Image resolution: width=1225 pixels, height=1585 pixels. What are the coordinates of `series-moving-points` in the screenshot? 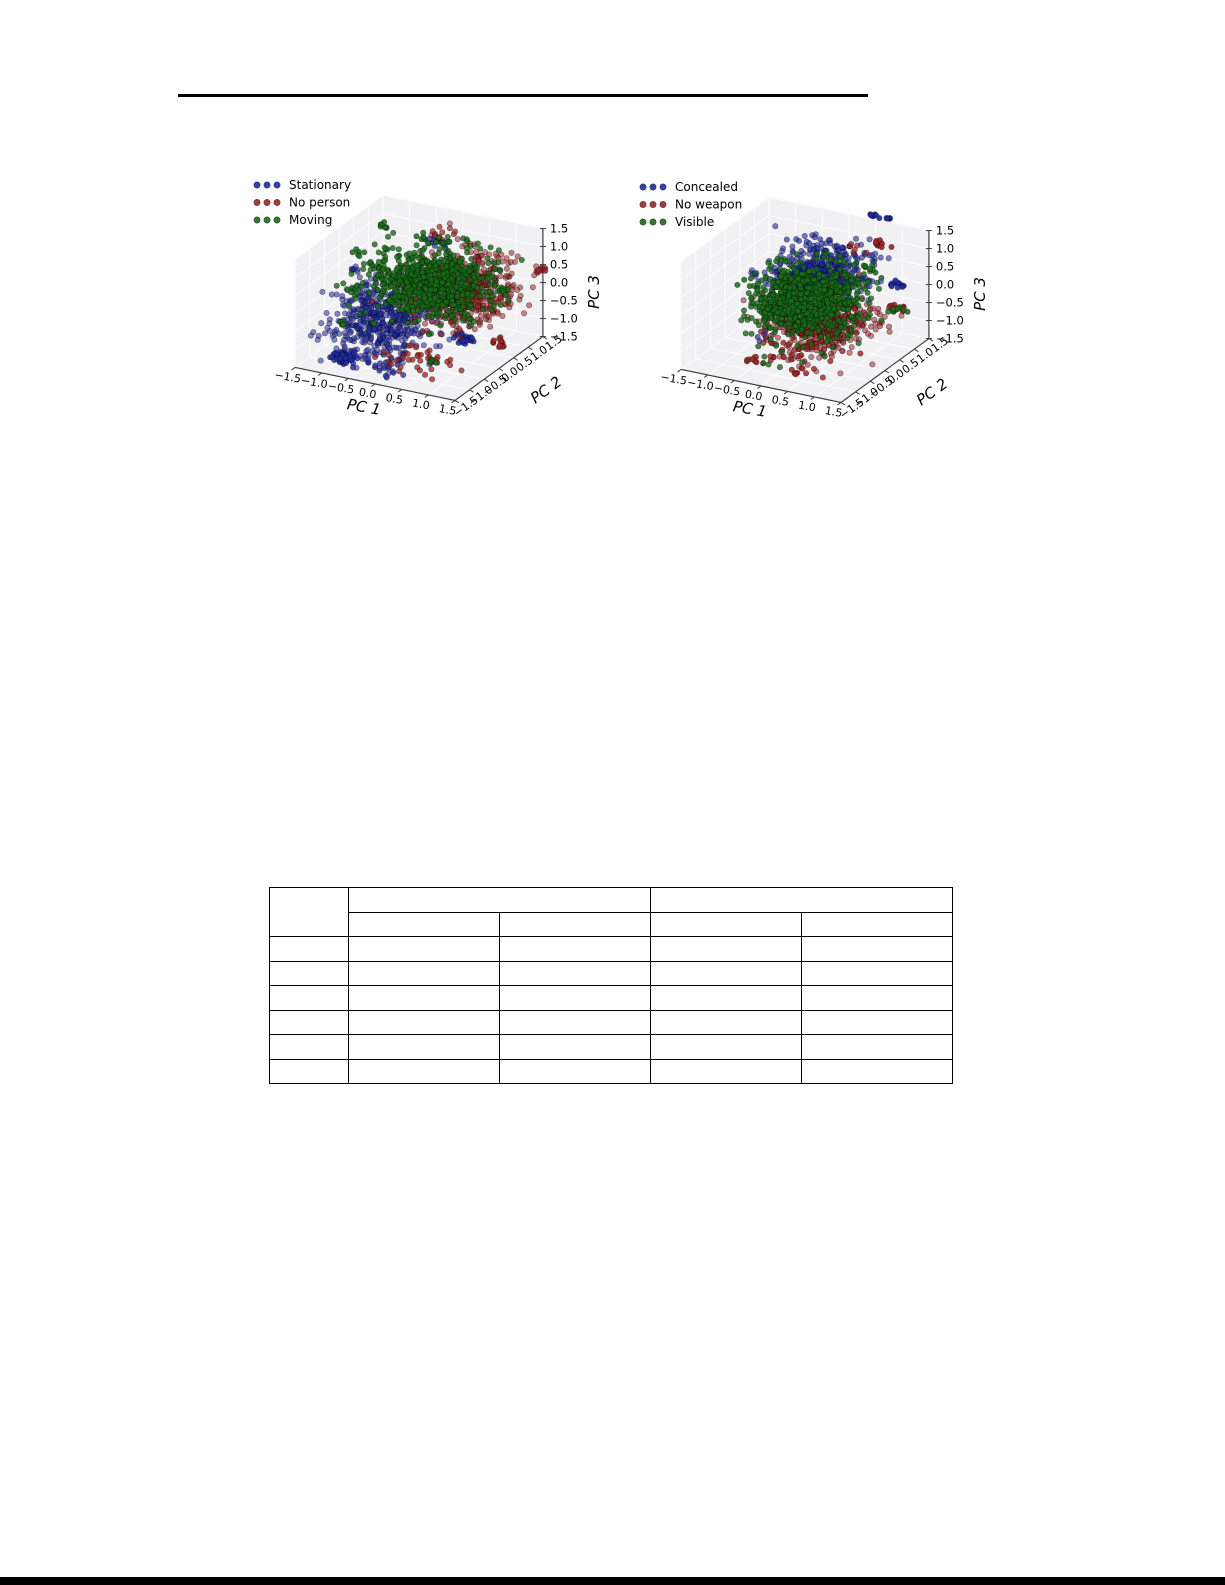 It's located at (429, 292).